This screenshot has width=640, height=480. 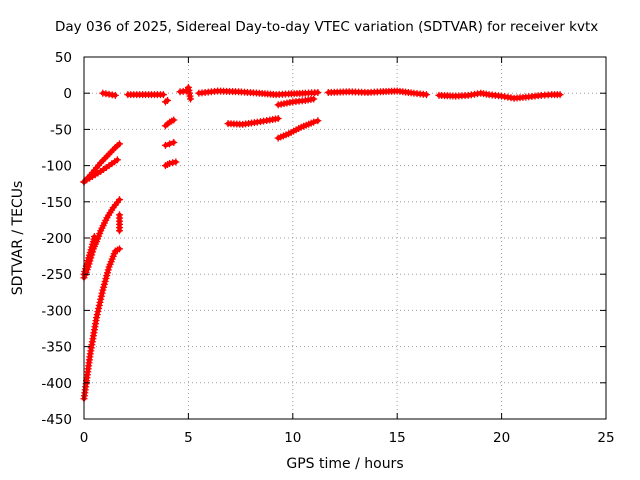 What do you see at coordinates (56, 311) in the screenshot?
I see `y-tick-label: -300` at bounding box center [56, 311].